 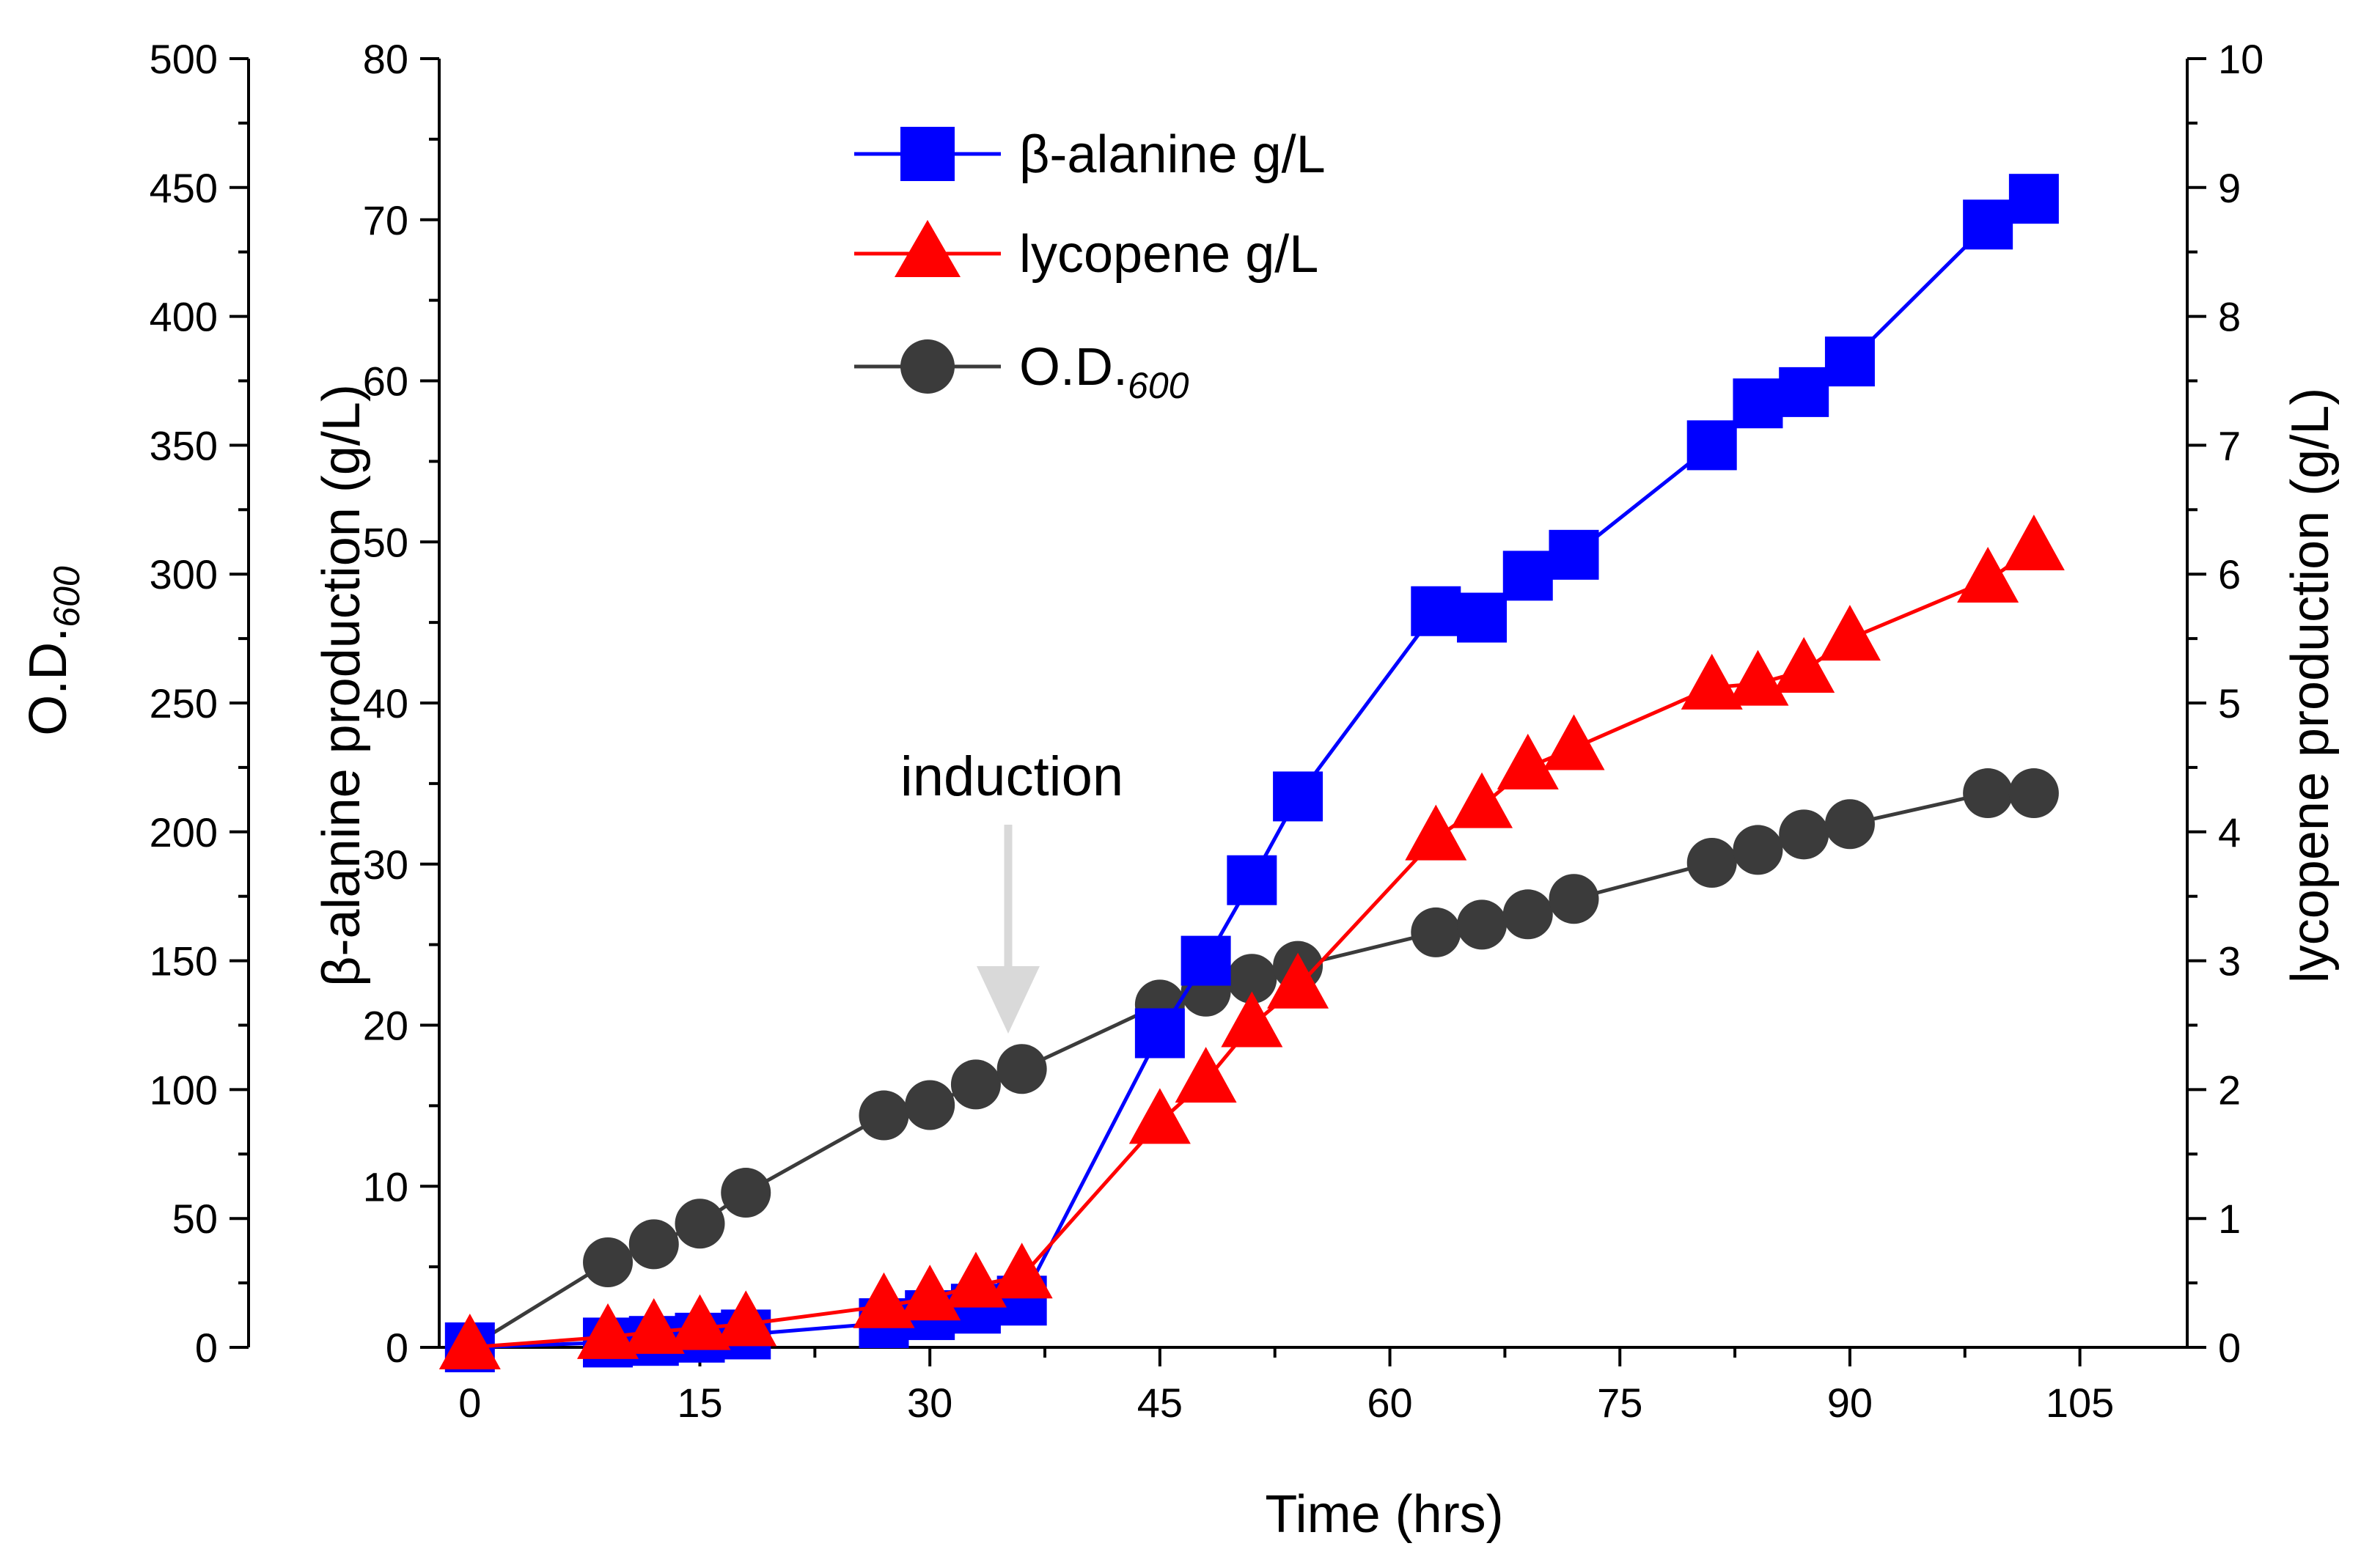 I want to click on beta-tick-label: 0, so click(x=397, y=1348).